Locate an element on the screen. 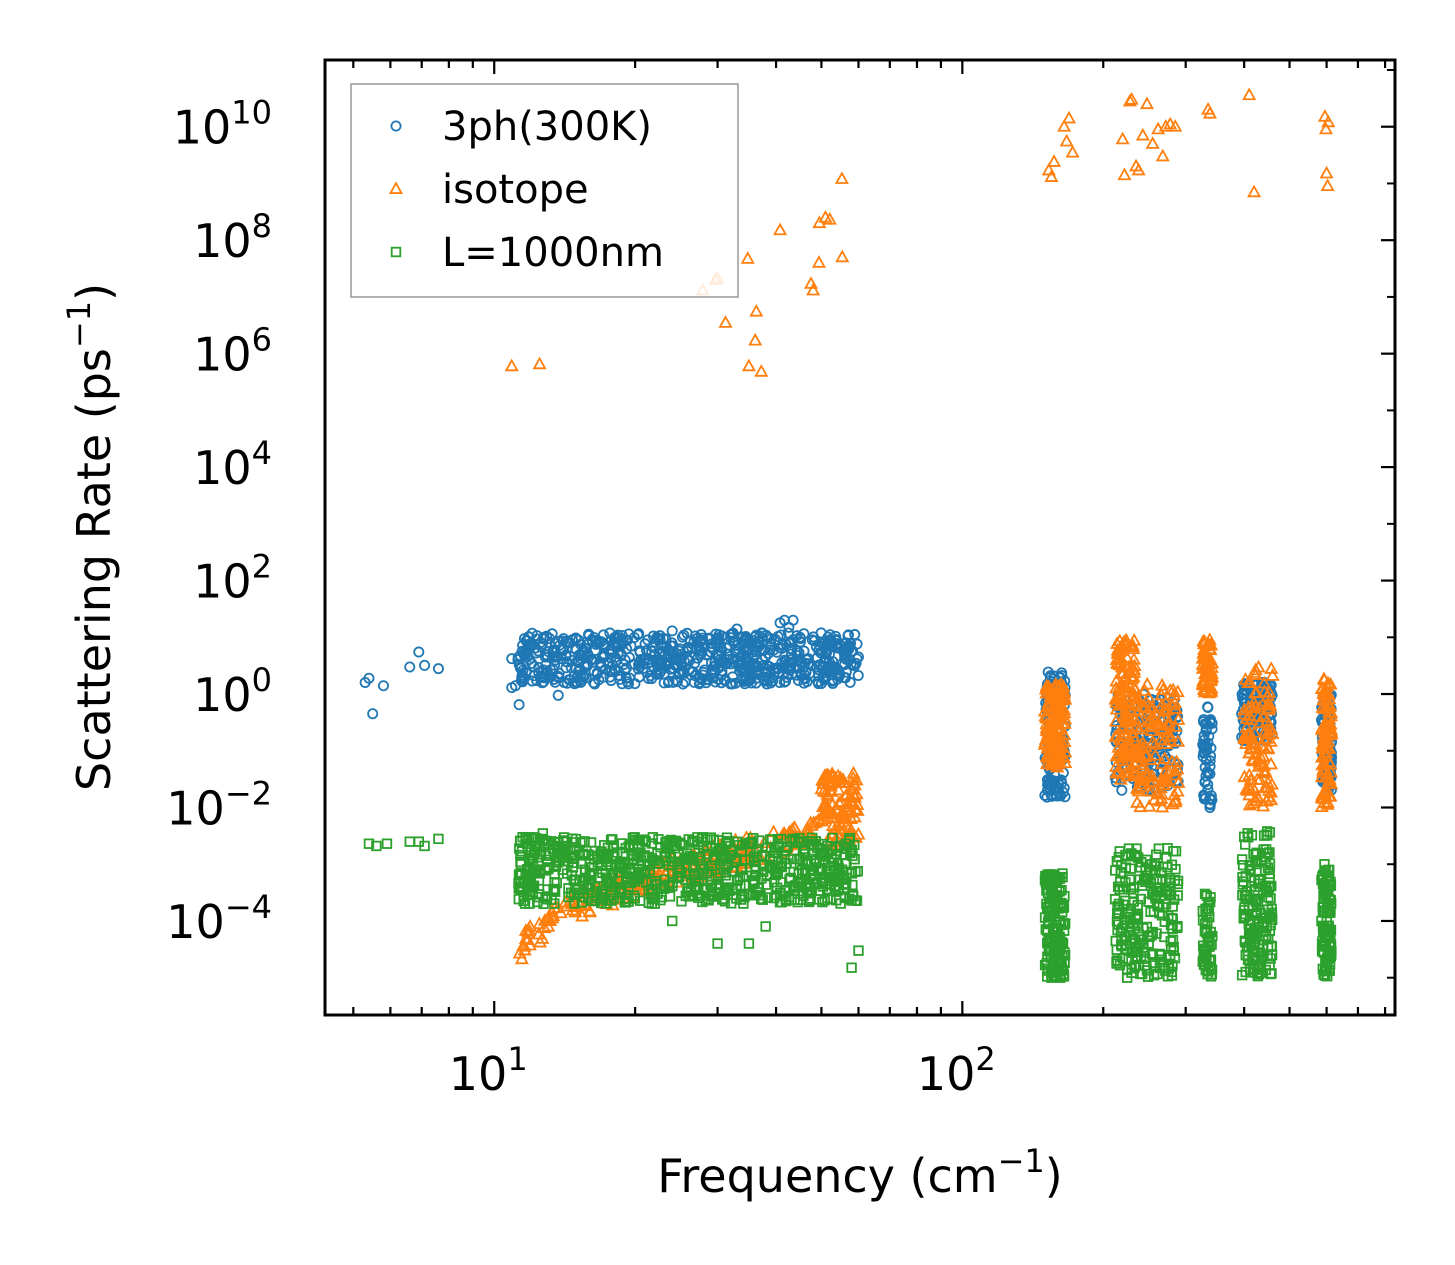 This screenshot has width=1455, height=1265. y-axis-title: Scattering Rate (ps−1) is located at coordinates (90, 537).